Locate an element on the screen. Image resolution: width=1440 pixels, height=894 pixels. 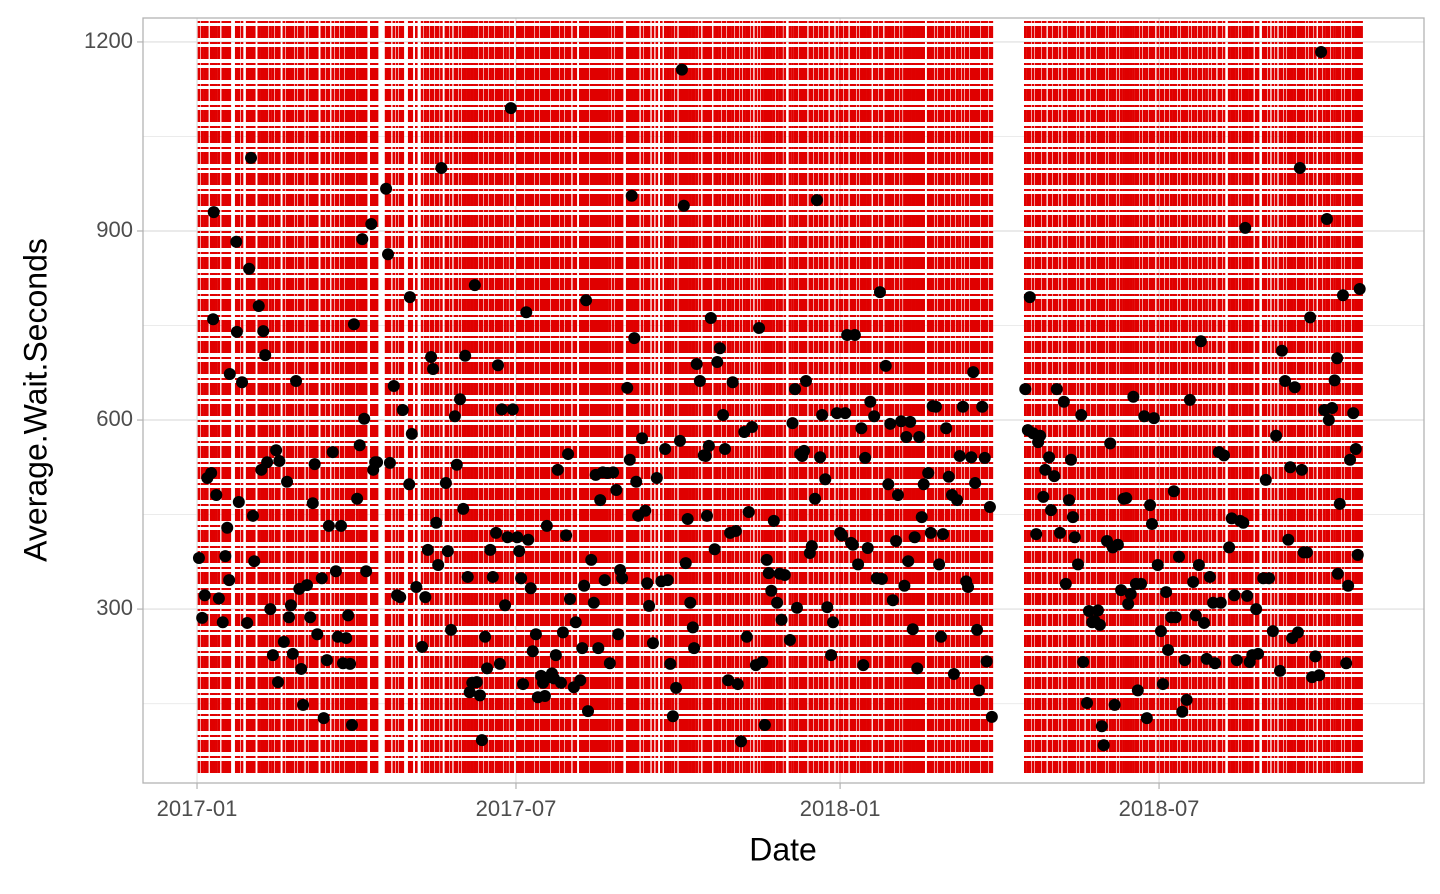
x-tick-label: 2018-01 is located at coordinates (840, 808).